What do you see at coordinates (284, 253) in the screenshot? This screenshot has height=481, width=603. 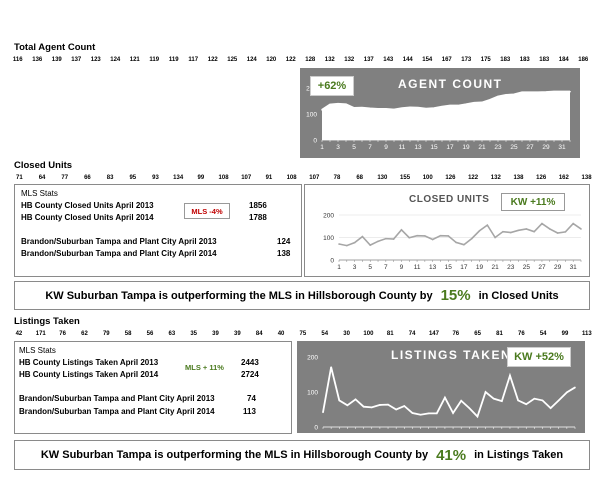 I see `closed-row4-value: 138` at bounding box center [284, 253].